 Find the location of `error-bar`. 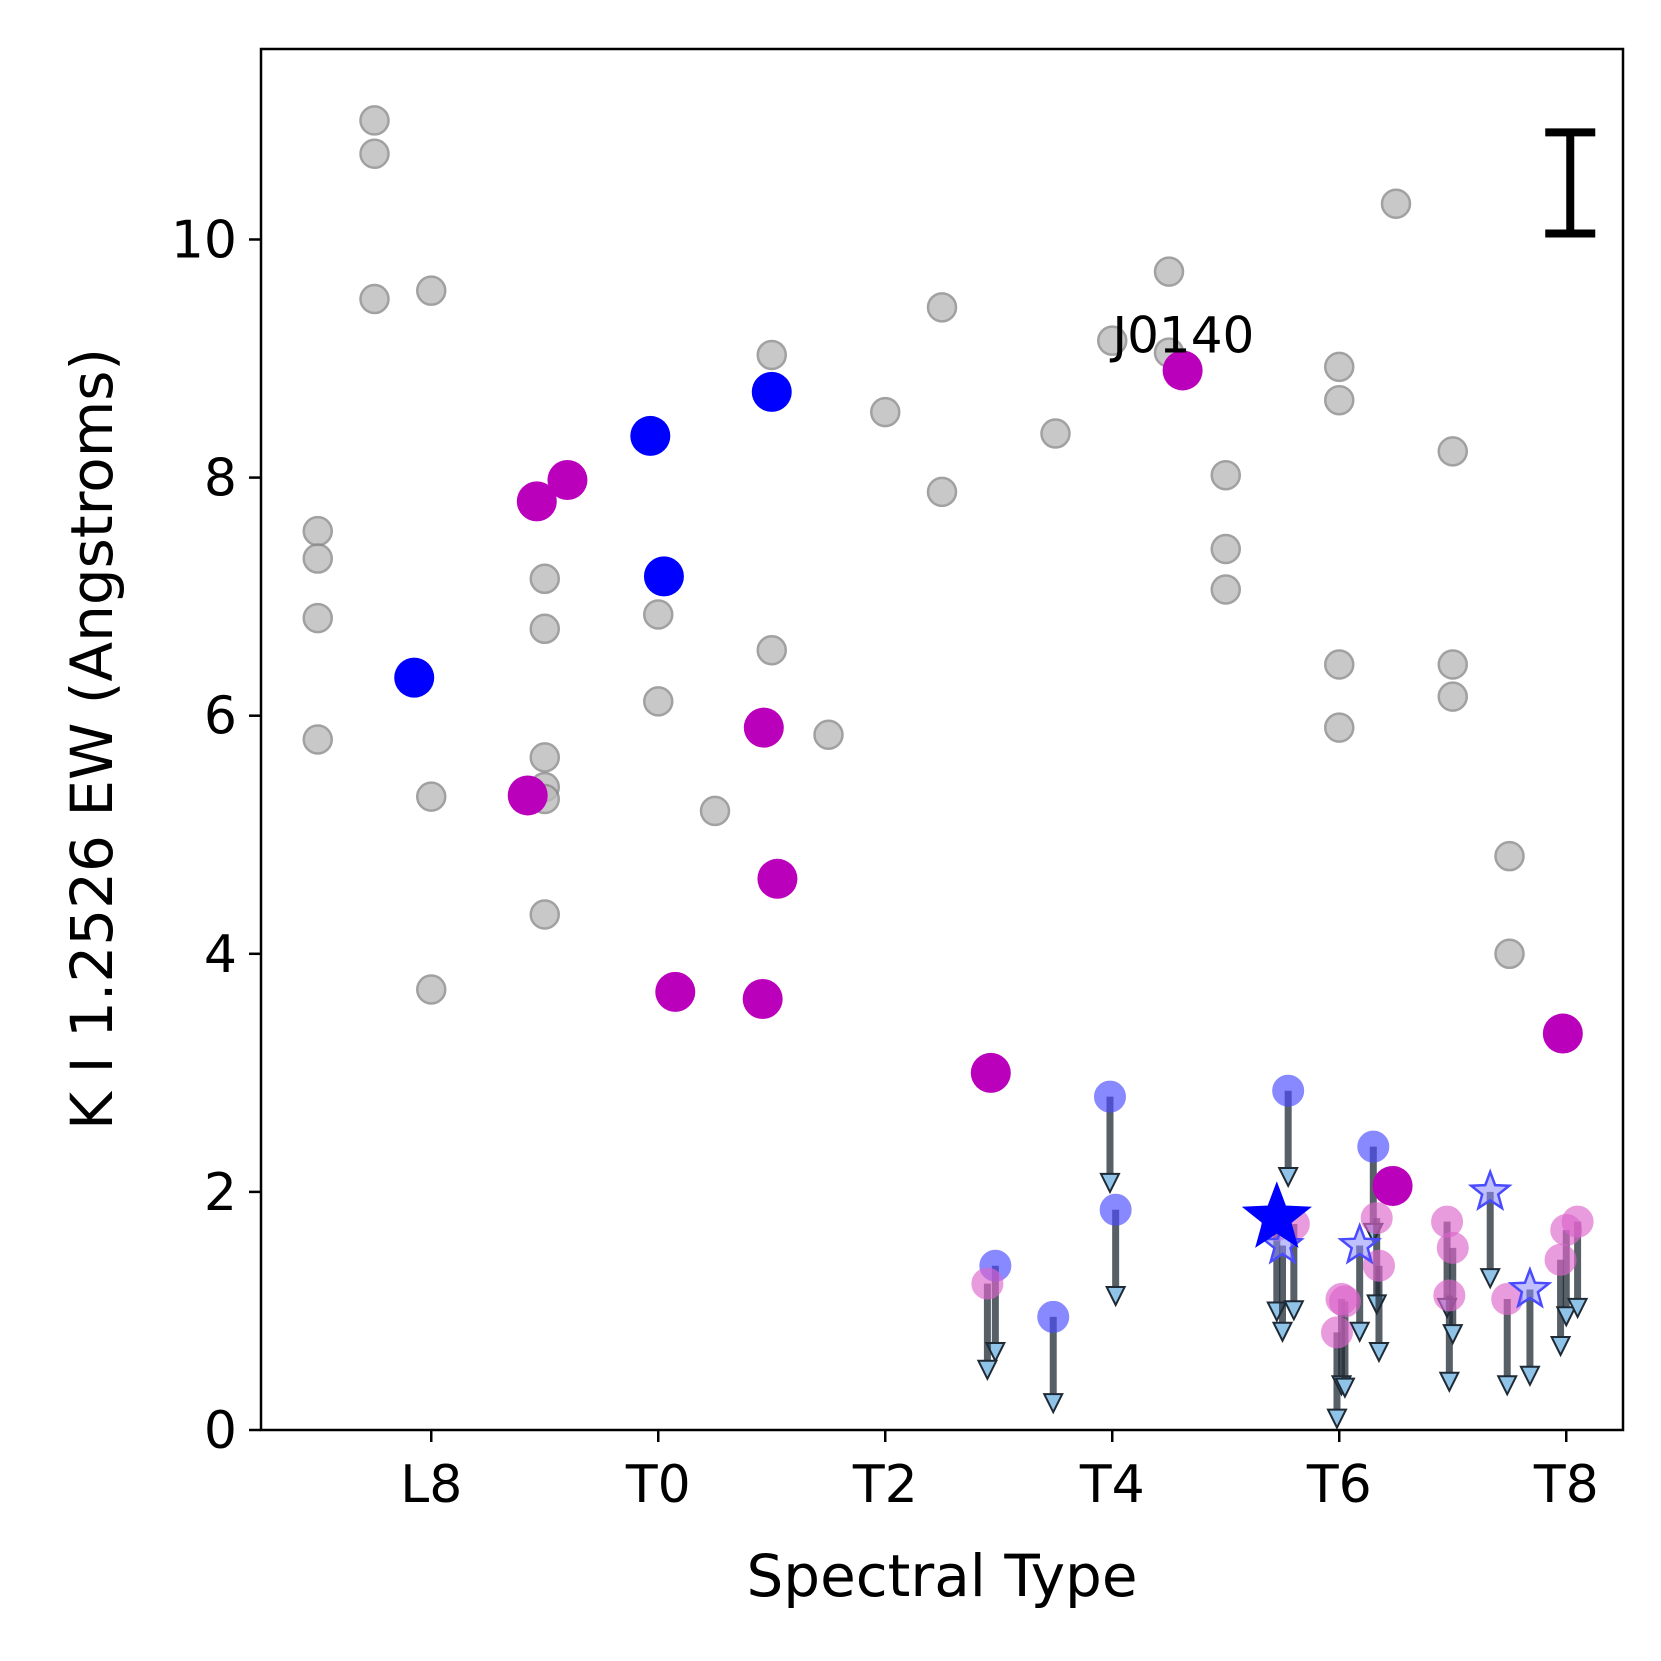

error-bar is located at coordinates (1570, 183).